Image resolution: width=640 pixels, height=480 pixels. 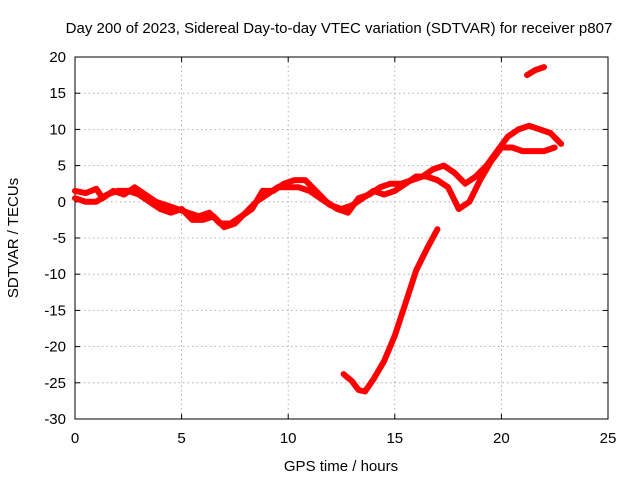 I want to click on x-tick-label: 15, so click(x=394, y=438).